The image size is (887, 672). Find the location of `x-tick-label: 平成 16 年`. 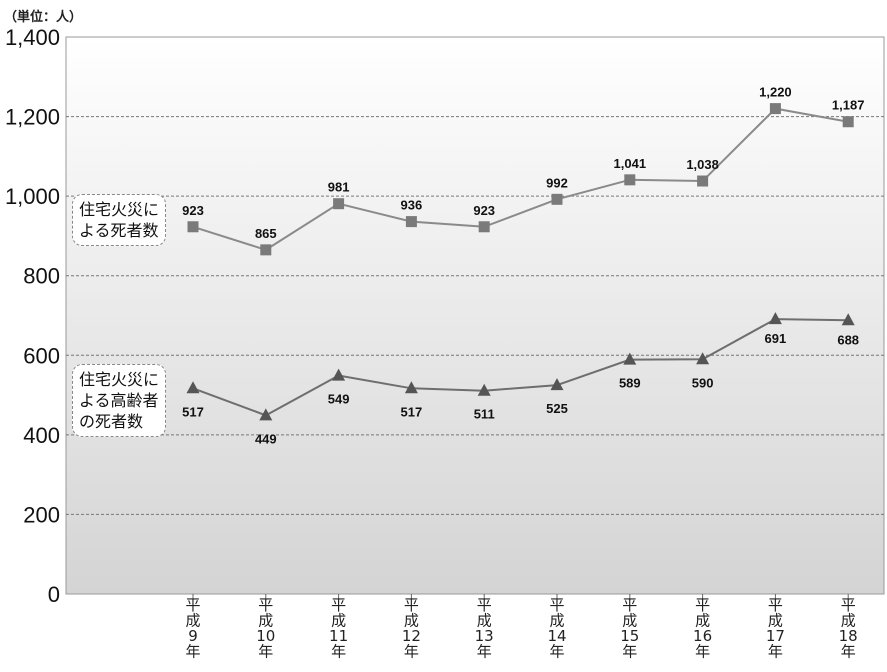

x-tick-label: 平成 16 年 is located at coordinates (702, 628).